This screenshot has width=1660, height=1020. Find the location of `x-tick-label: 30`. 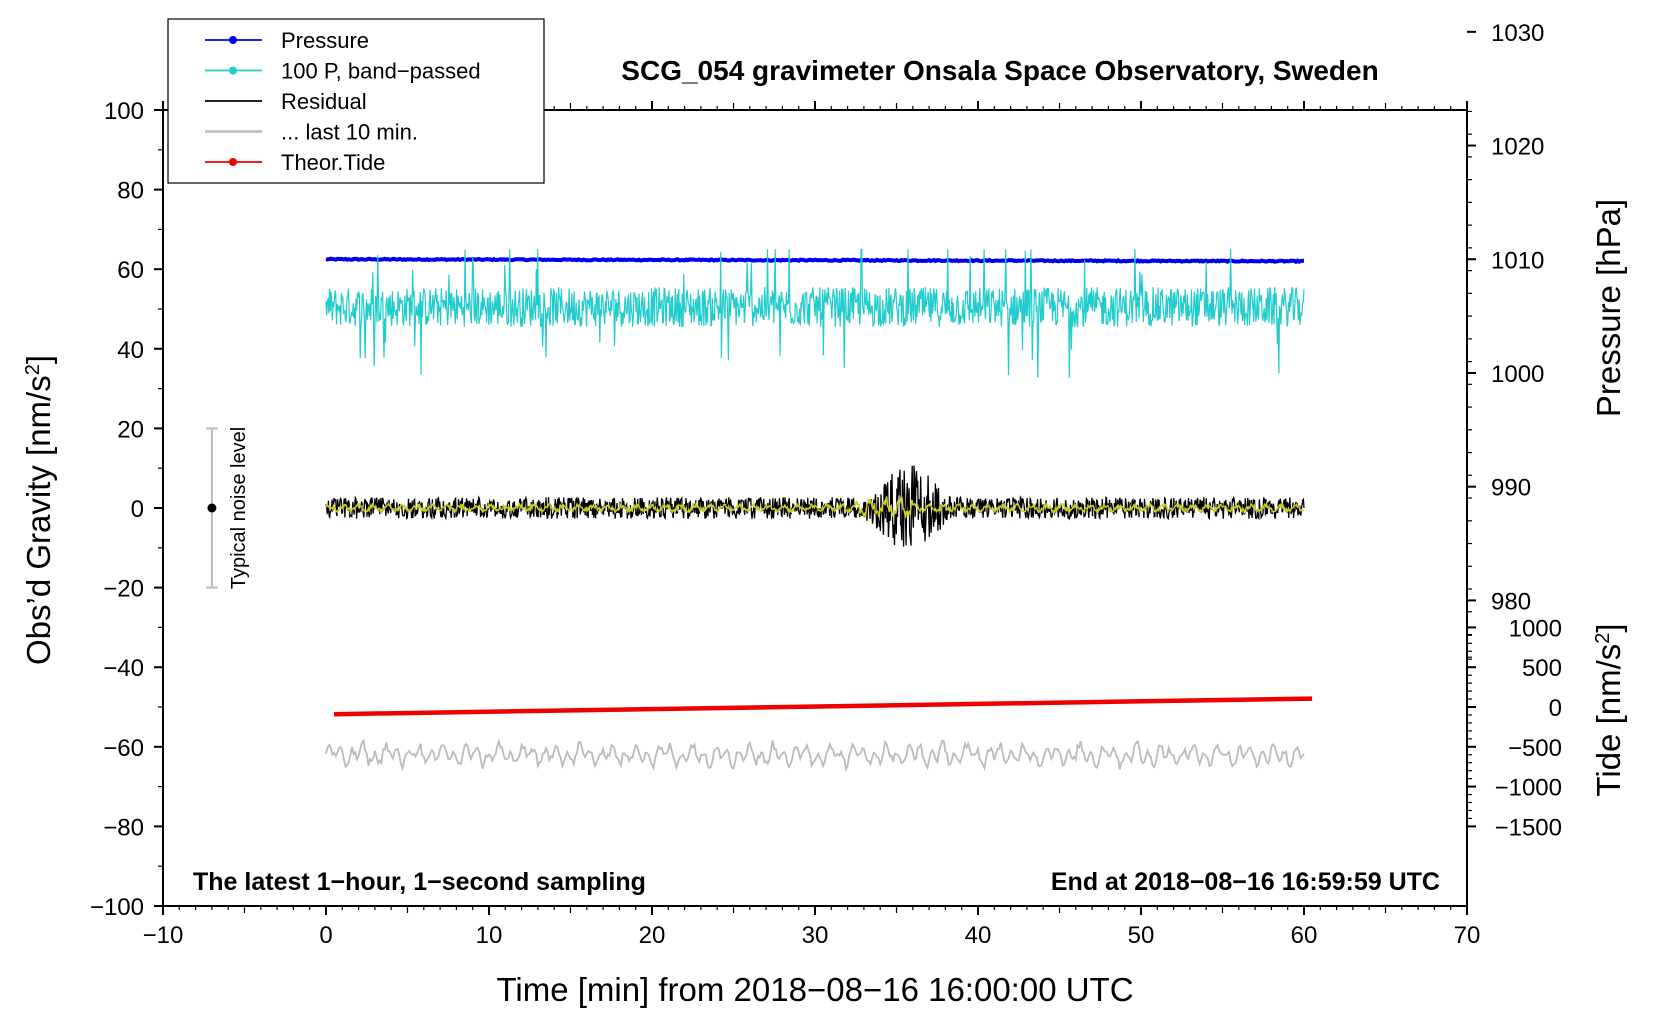

x-tick-label: 30 is located at coordinates (815, 935).